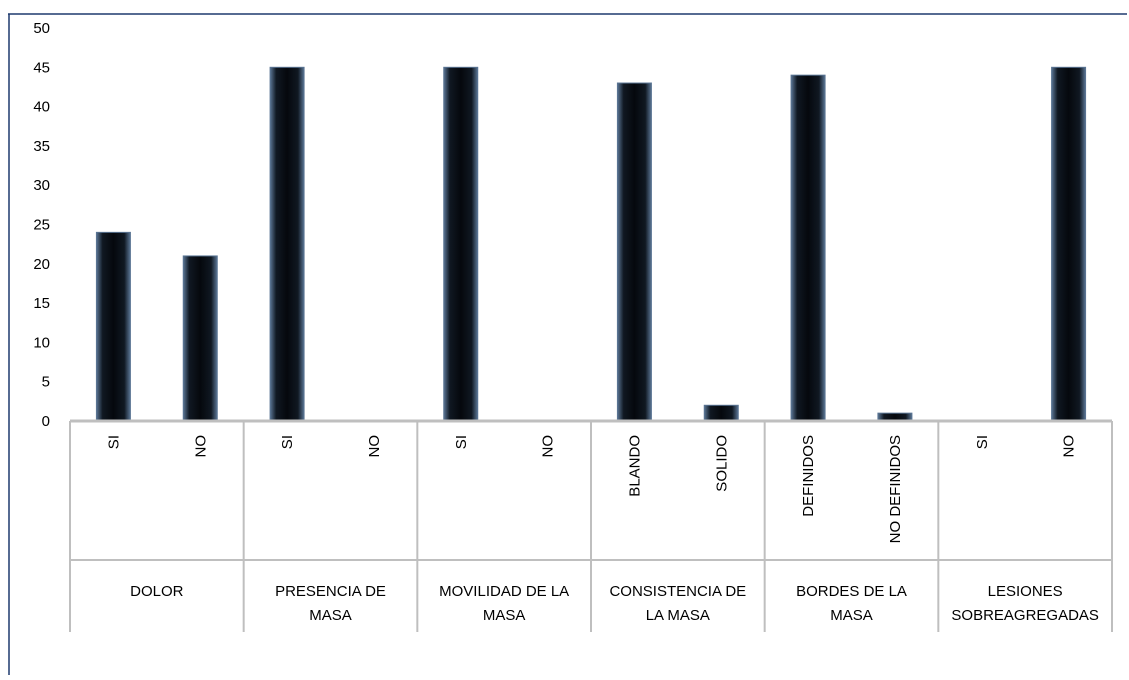 The height and width of the screenshot is (680, 1129). I want to click on group-label: DOLOR, so click(157, 591).